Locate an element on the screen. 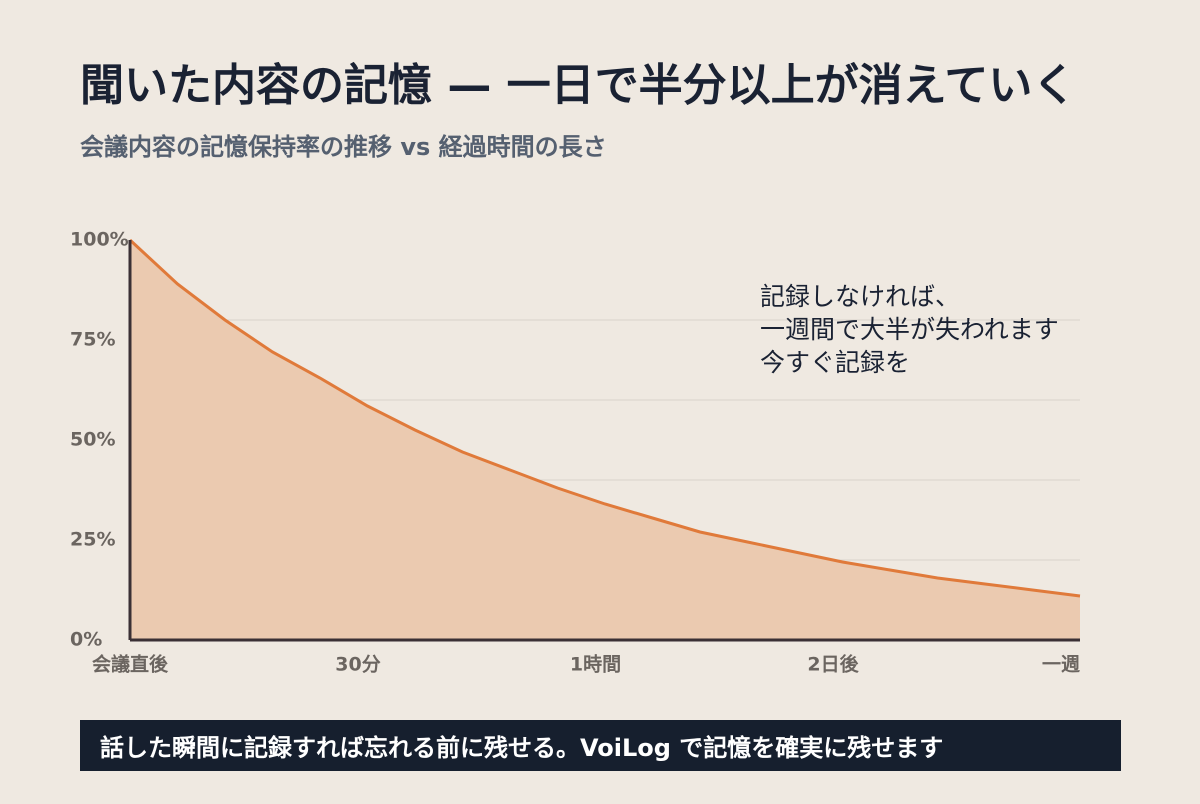 Image resolution: width=1200 pixels, height=804 pixels. y-tick-label: 0% is located at coordinates (86, 640).